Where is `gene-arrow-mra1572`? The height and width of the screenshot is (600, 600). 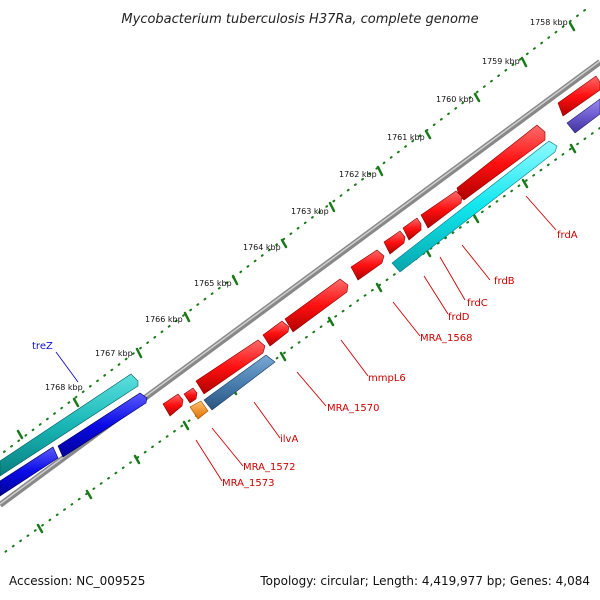
gene-arrow-mra1572 is located at coordinates (190, 395).